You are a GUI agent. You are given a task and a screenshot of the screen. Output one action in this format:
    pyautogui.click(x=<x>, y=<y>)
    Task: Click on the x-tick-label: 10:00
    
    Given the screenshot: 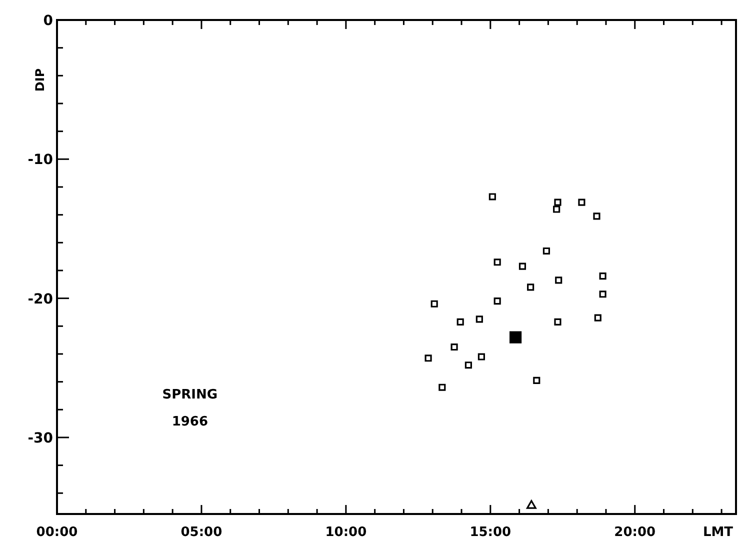 What is the action you would take?
    pyautogui.click(x=346, y=532)
    